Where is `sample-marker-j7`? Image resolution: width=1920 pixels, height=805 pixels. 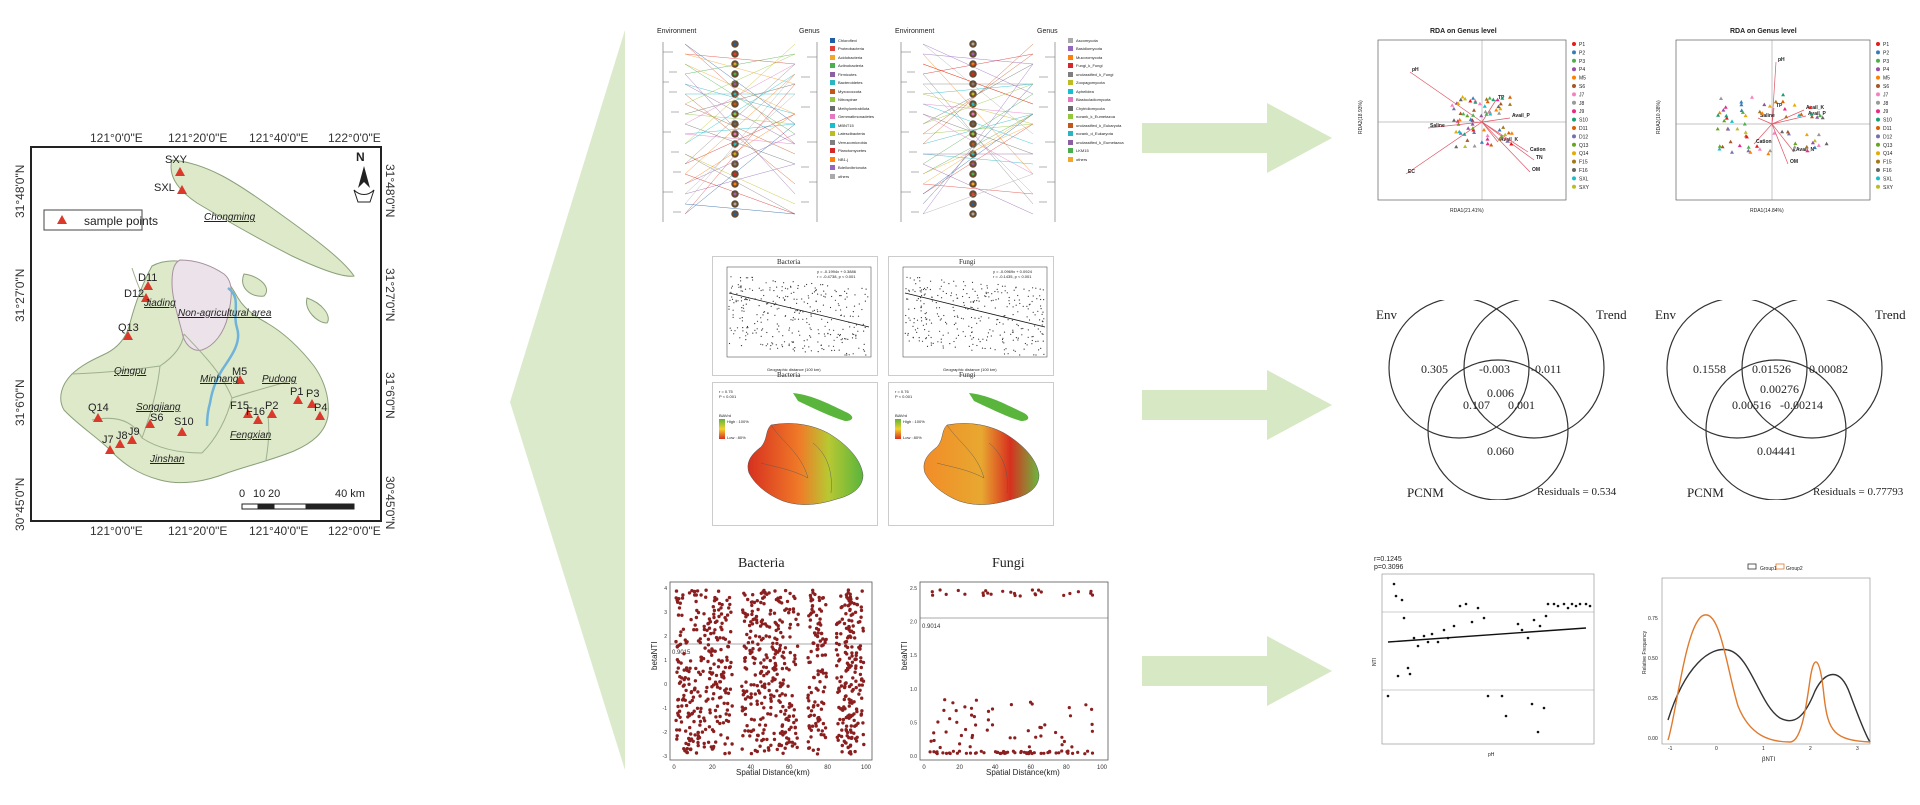 sample-marker-j7 is located at coordinates (110, 449).